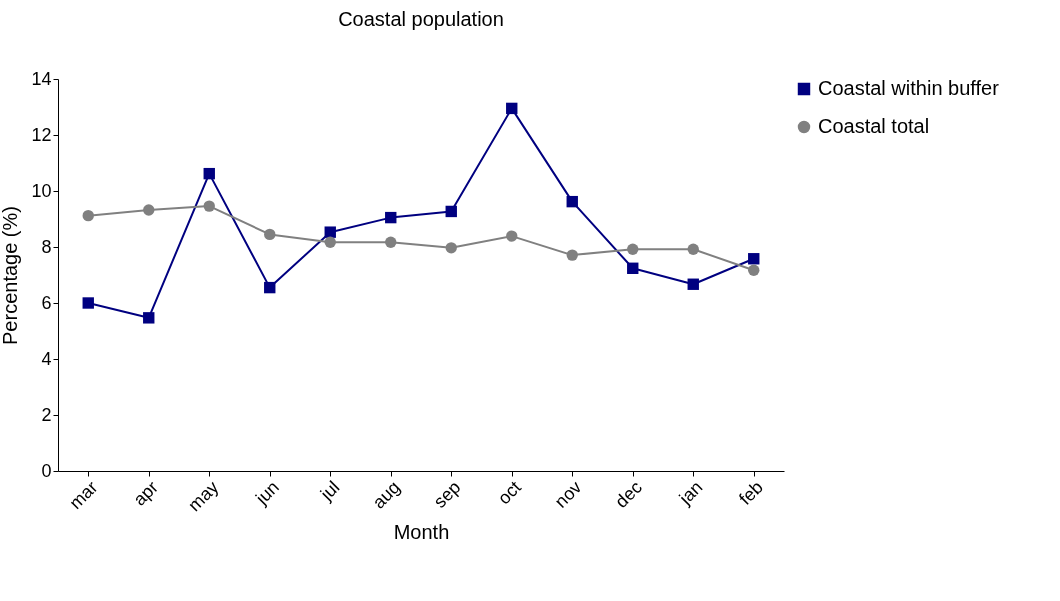 This screenshot has width=1060, height=601. What do you see at coordinates (145, 493) in the screenshot?
I see `x-tick-label: apr` at bounding box center [145, 493].